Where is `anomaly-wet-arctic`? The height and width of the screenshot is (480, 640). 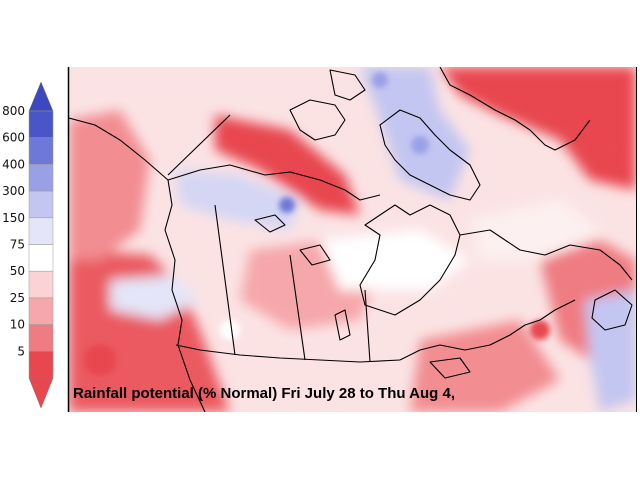 anomaly-wet-arctic is located at coordinates (415, 133).